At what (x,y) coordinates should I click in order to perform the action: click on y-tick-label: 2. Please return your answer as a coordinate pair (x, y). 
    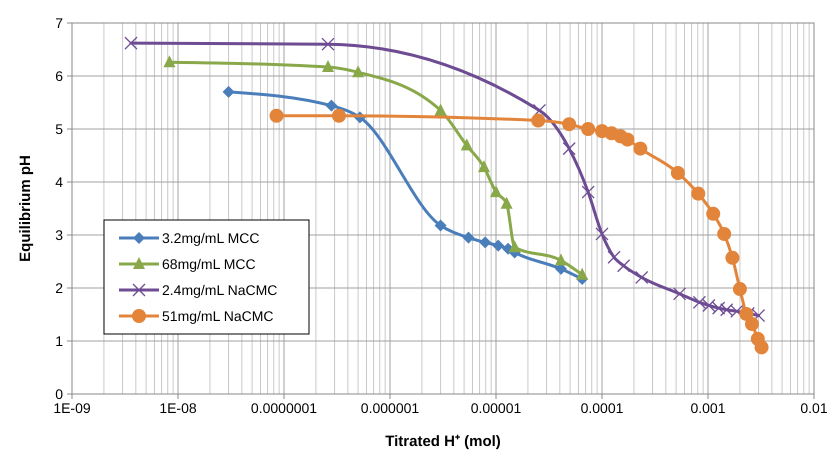
    Looking at the image, I should click on (59, 288).